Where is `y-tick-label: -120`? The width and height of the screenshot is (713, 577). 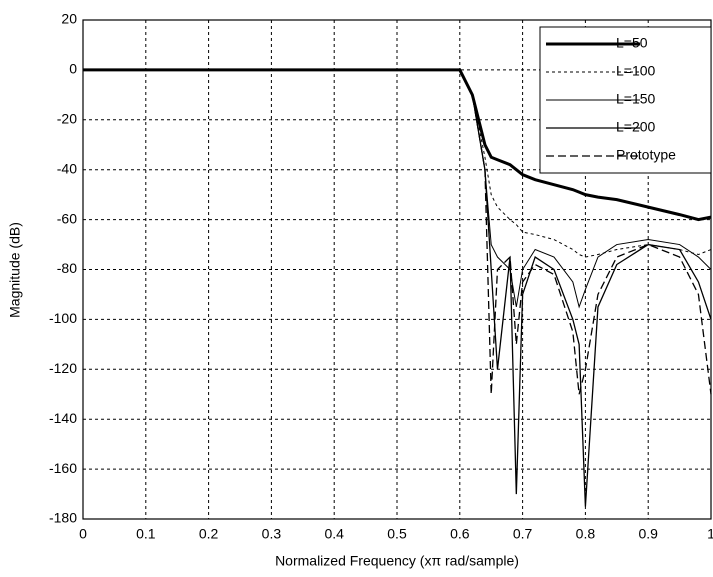 y-tick-label: -120 is located at coordinates (63, 368).